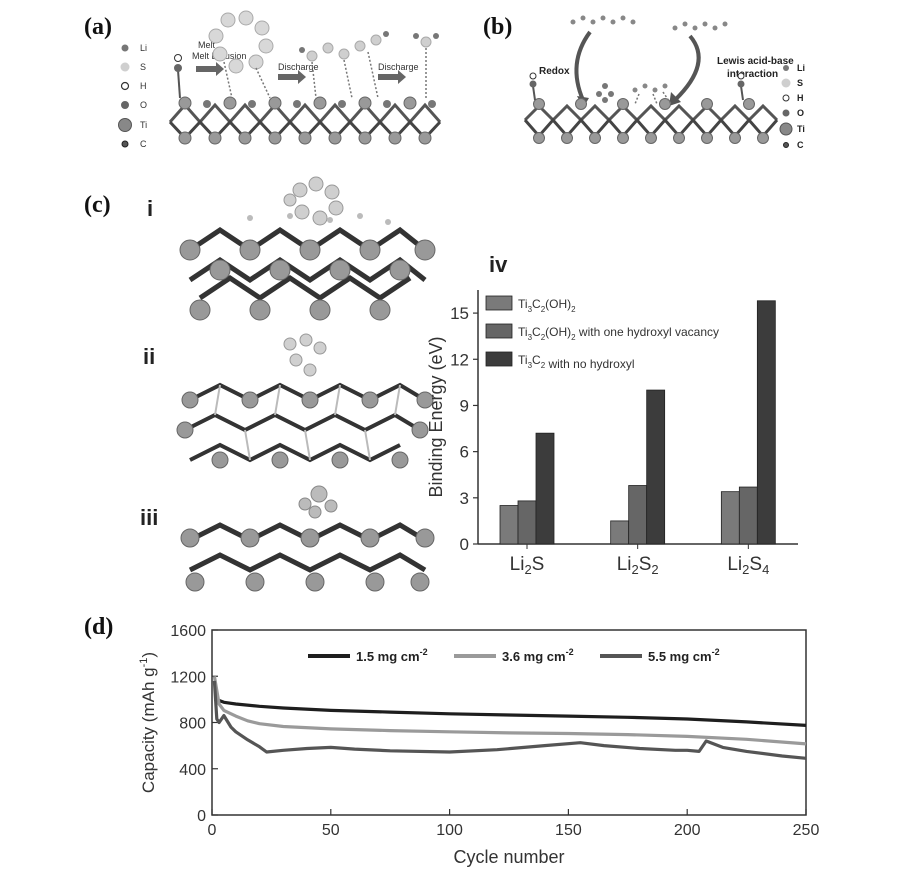  Describe the element at coordinates (143, 48) in the screenshot. I see `legend-a-li: Li` at that location.